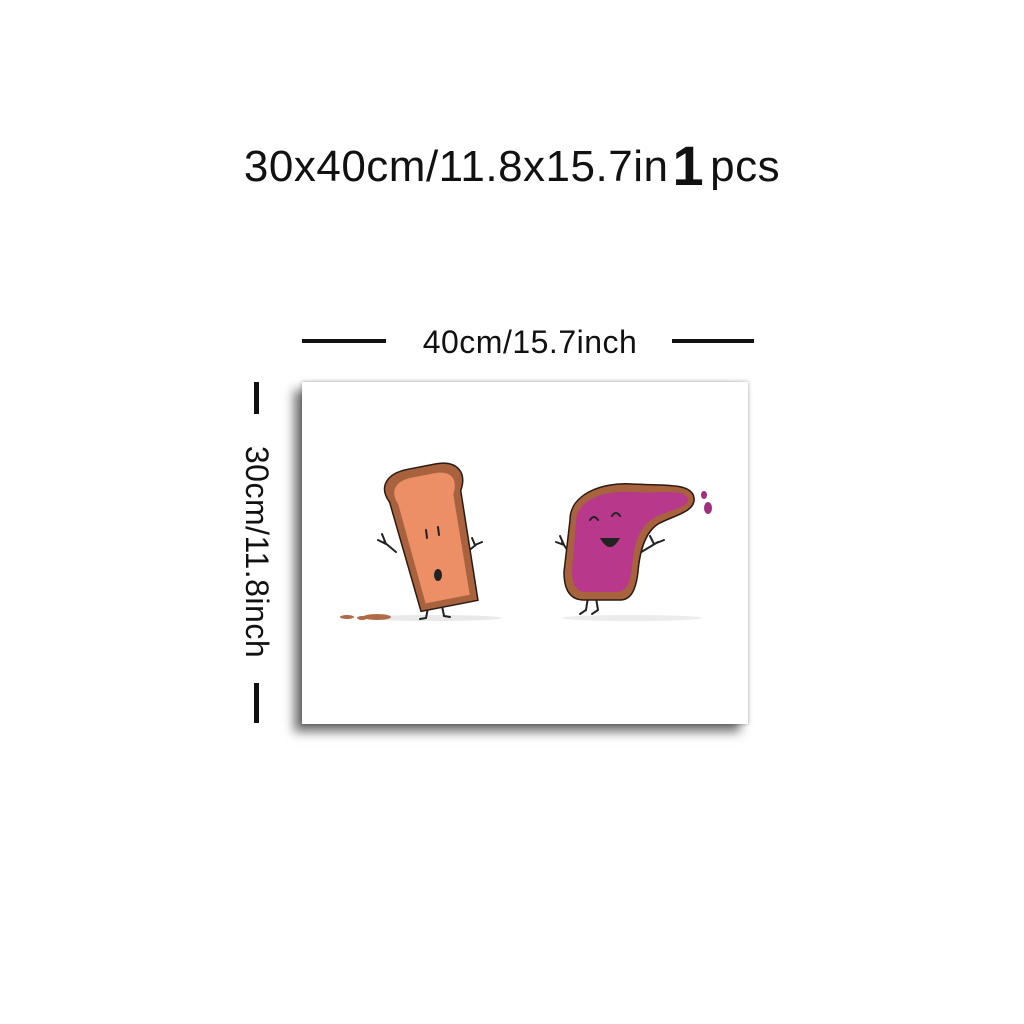 The height and width of the screenshot is (1024, 1024). What do you see at coordinates (365, 617) in the screenshot?
I see `crumbs-icon` at bounding box center [365, 617].